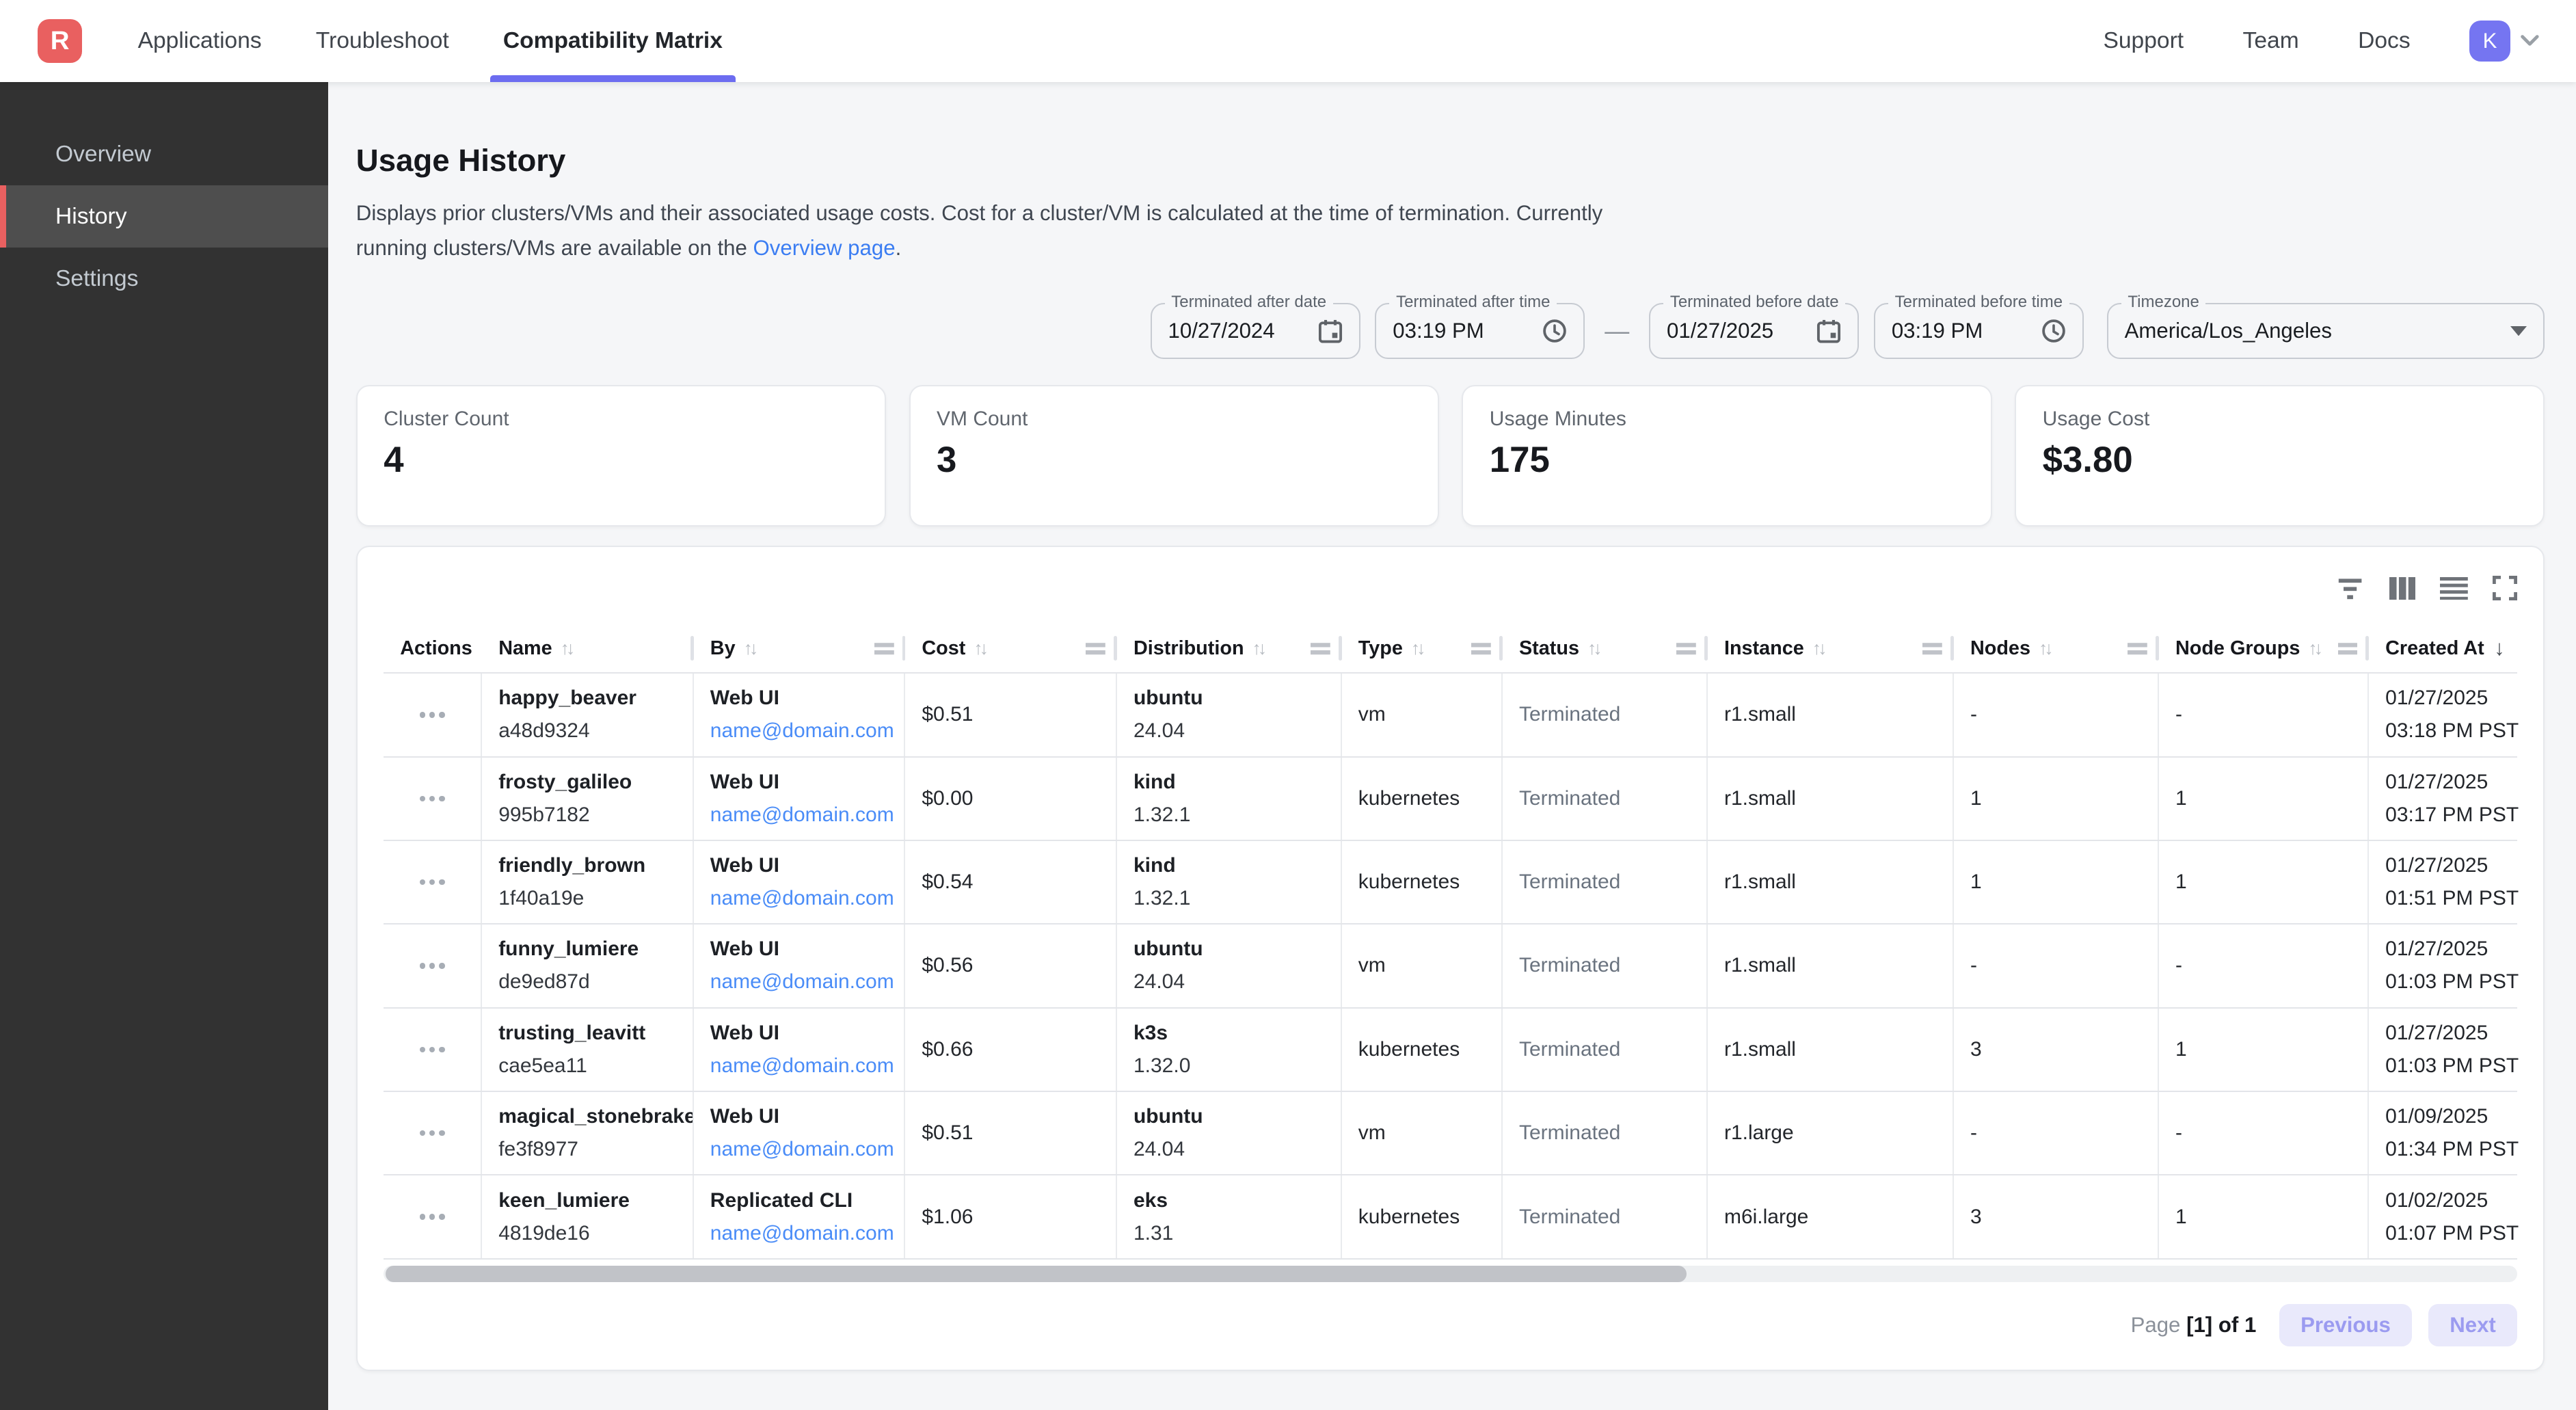 This screenshot has width=2576, height=1410. What do you see at coordinates (1978, 326) in the screenshot?
I see `terminated-before-time-field: Terminated before time 03:19 PM` at bounding box center [1978, 326].